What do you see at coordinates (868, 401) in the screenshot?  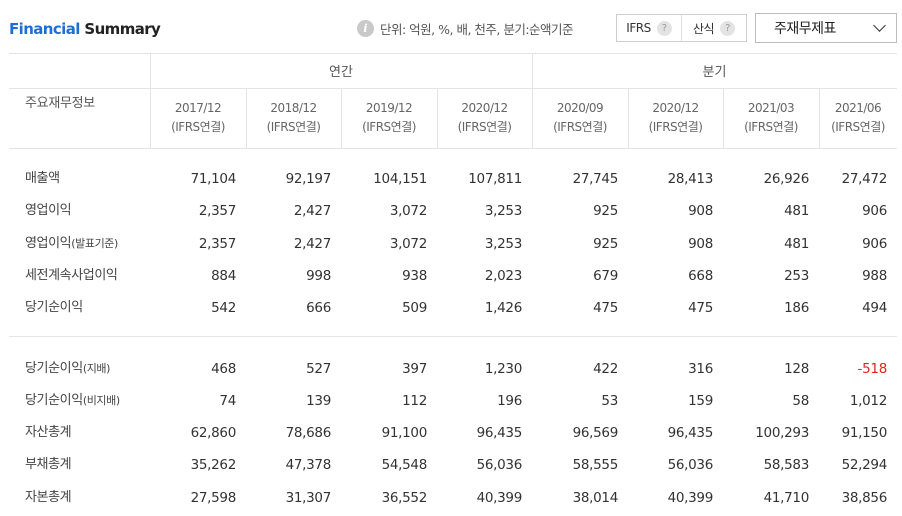 I see `table-cell: 1,012` at bounding box center [868, 401].